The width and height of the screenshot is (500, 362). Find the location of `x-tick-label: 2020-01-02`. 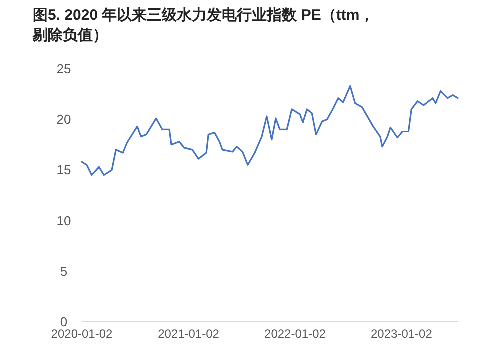

x-tick-label: 2020-01-02 is located at coordinates (82, 334).